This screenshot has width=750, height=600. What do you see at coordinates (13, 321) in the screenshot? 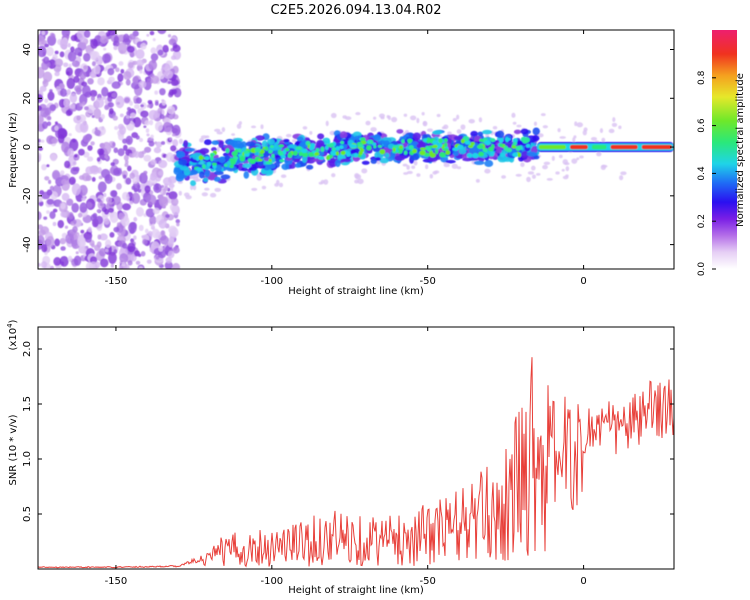
I see `snr-scale-end: )` at bounding box center [13, 321].